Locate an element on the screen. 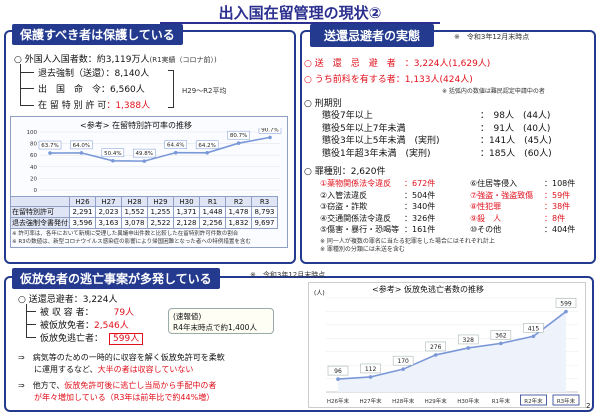 The width and height of the screenshot is (600, 416). data-label: 64.0% is located at coordinates (81, 146).